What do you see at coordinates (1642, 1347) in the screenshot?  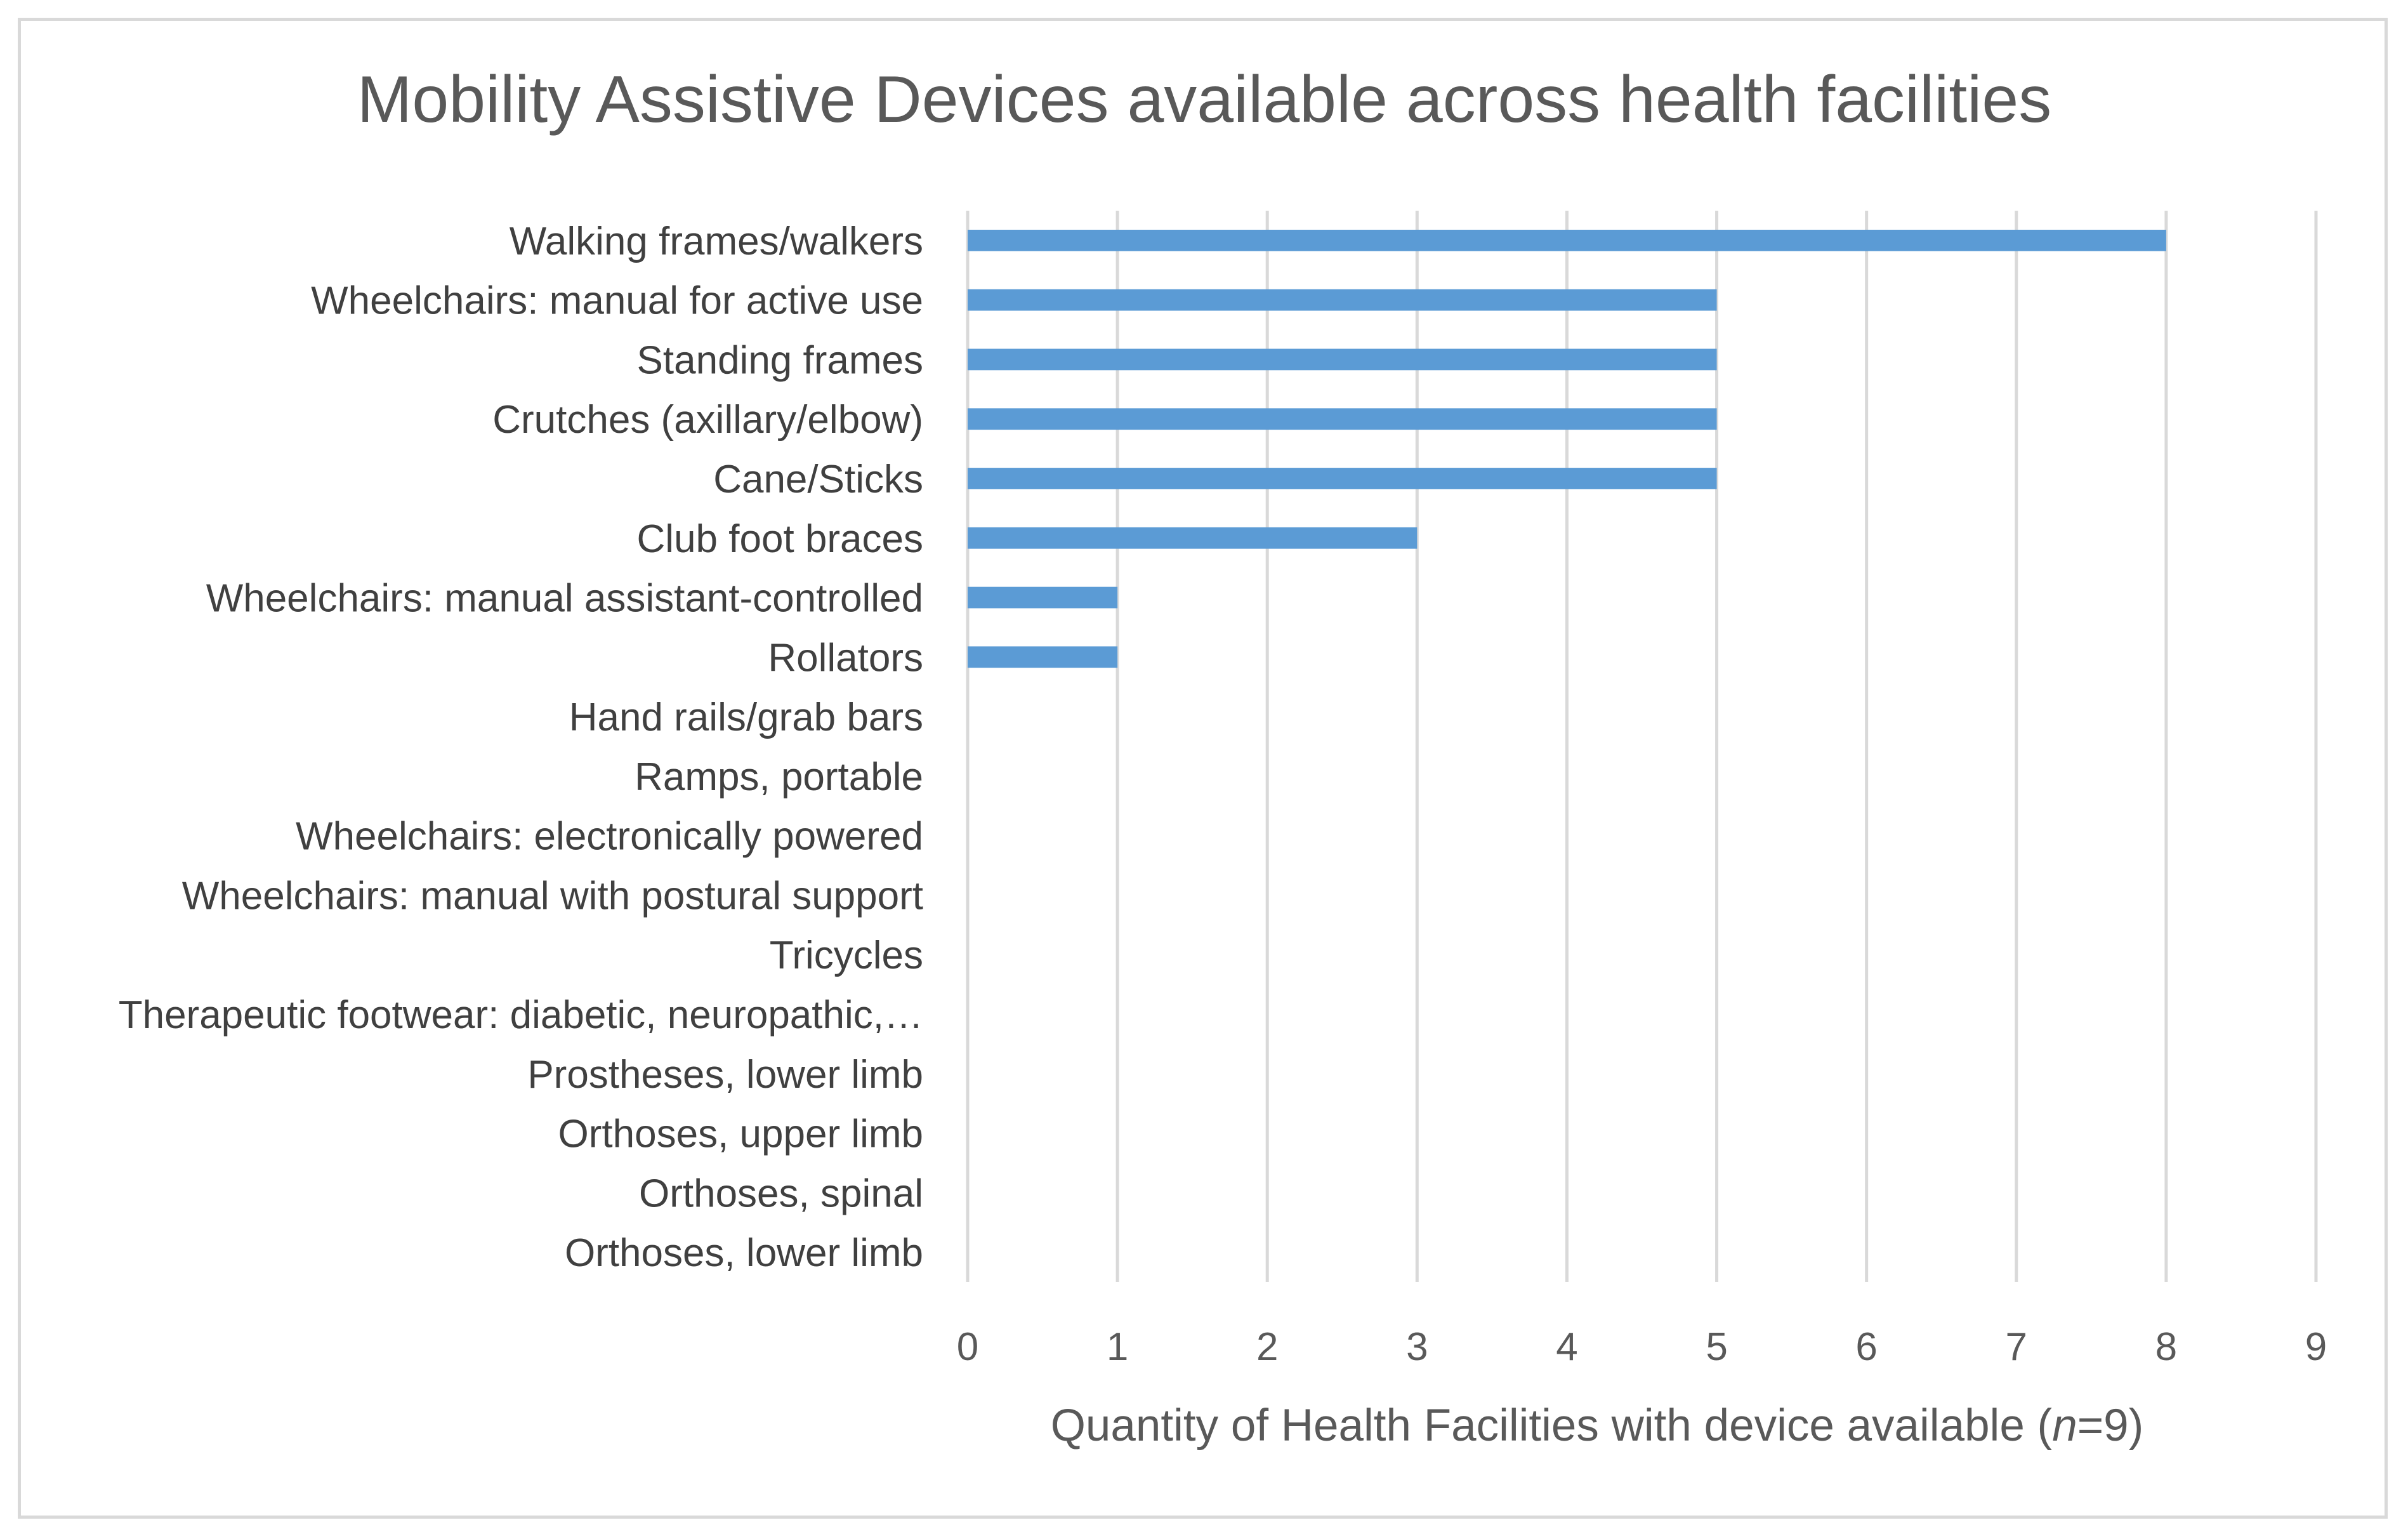 I see `x-tick-labels: 0 1 2 3 4 5 6 7 8 9` at bounding box center [1642, 1347].